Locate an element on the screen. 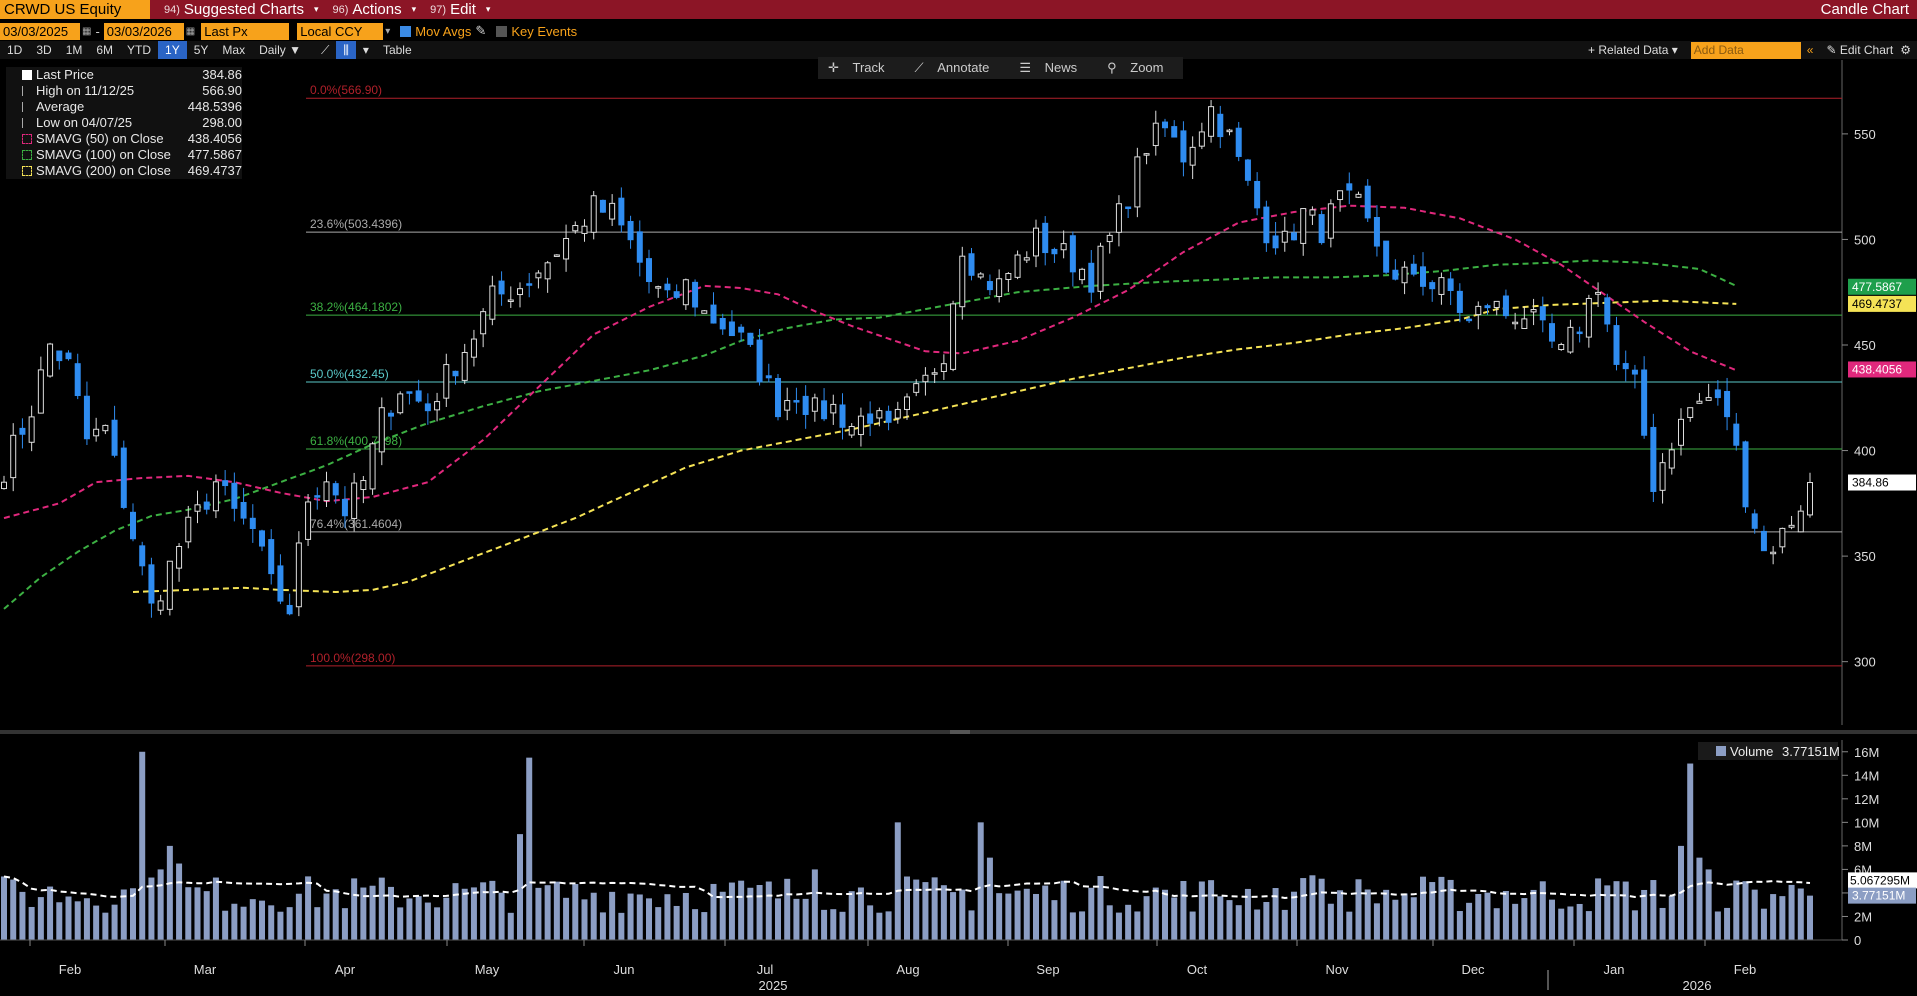  period-6m: 6M is located at coordinates (105, 50).